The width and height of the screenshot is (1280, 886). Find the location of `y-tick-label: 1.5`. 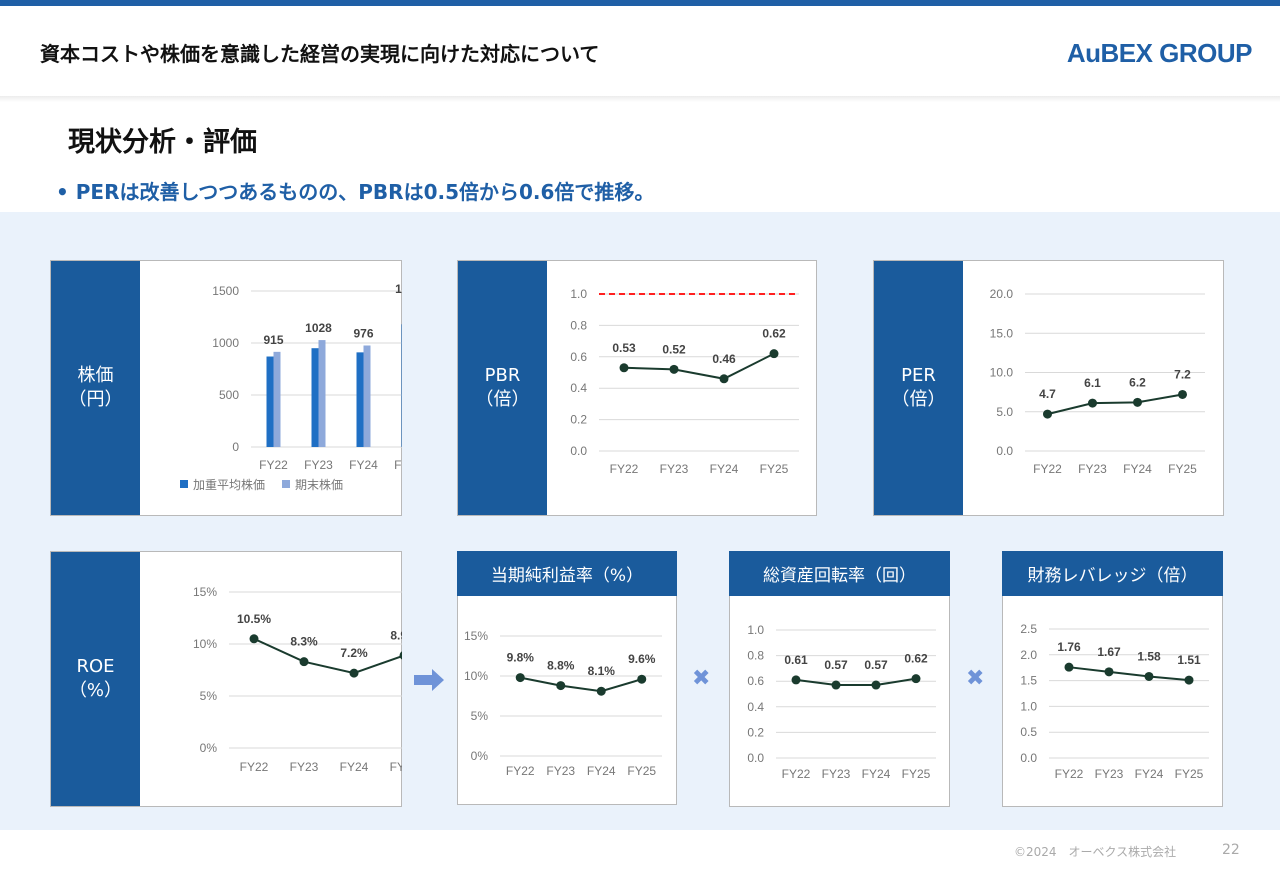

y-tick-label: 1.5 is located at coordinates (1028, 681).